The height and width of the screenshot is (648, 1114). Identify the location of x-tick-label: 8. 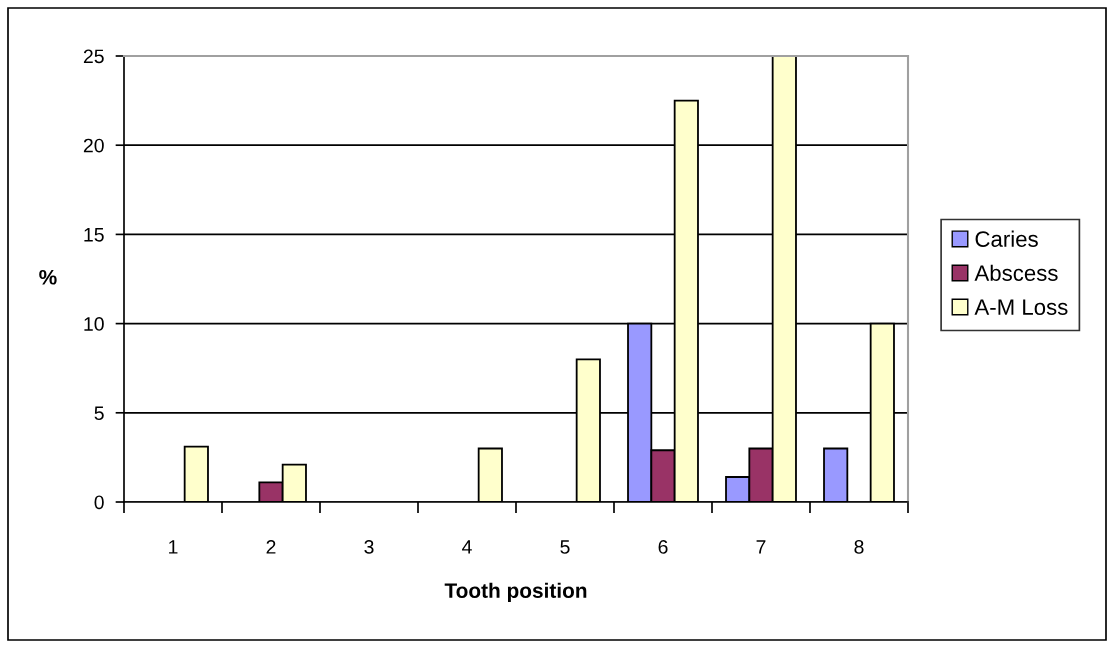
(859, 547).